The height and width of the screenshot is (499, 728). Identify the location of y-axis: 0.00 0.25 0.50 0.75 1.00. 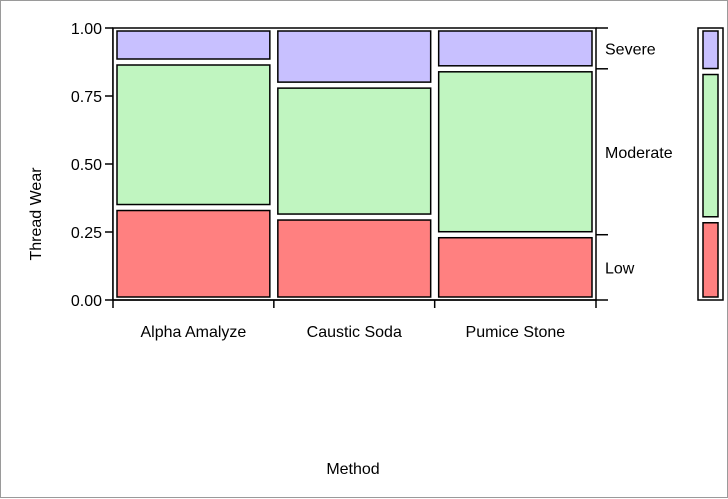
(92, 165).